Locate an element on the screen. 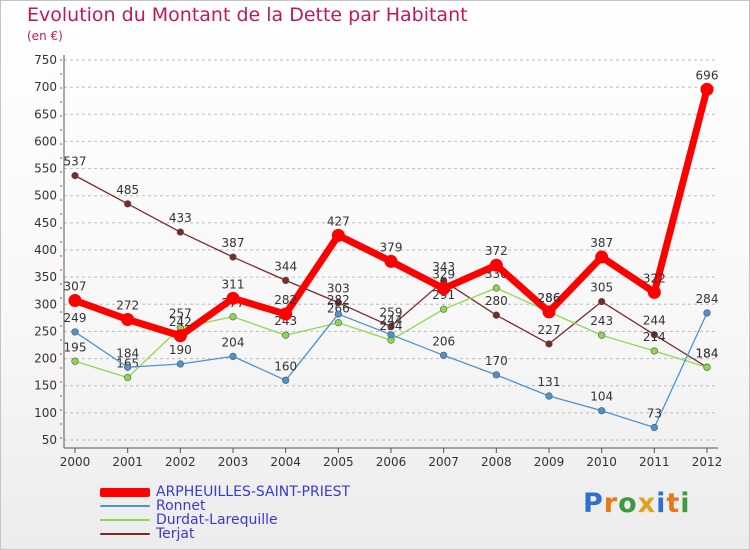 This screenshot has height=550, width=750. data-label: 73 is located at coordinates (654, 414).